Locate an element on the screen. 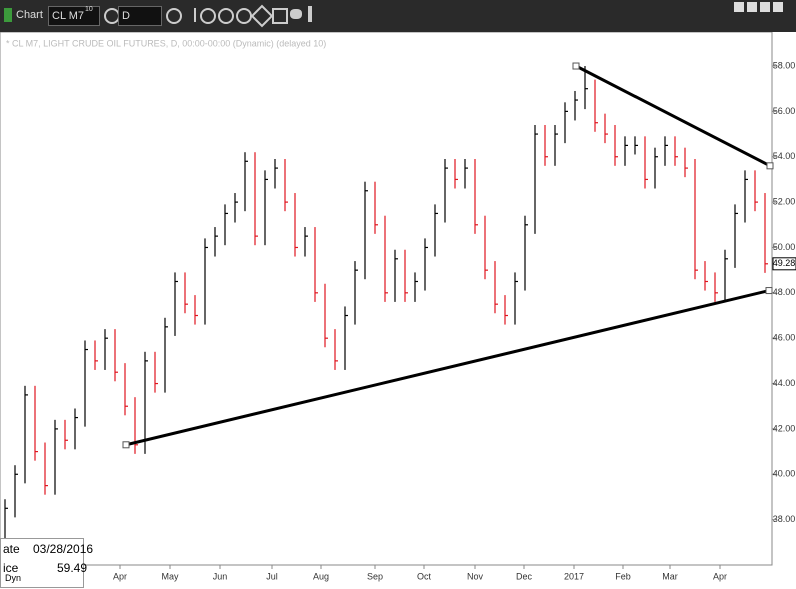 Image resolution: width=796 pixels, height=589 pixels. window-title: Chart is located at coordinates (29, 15).